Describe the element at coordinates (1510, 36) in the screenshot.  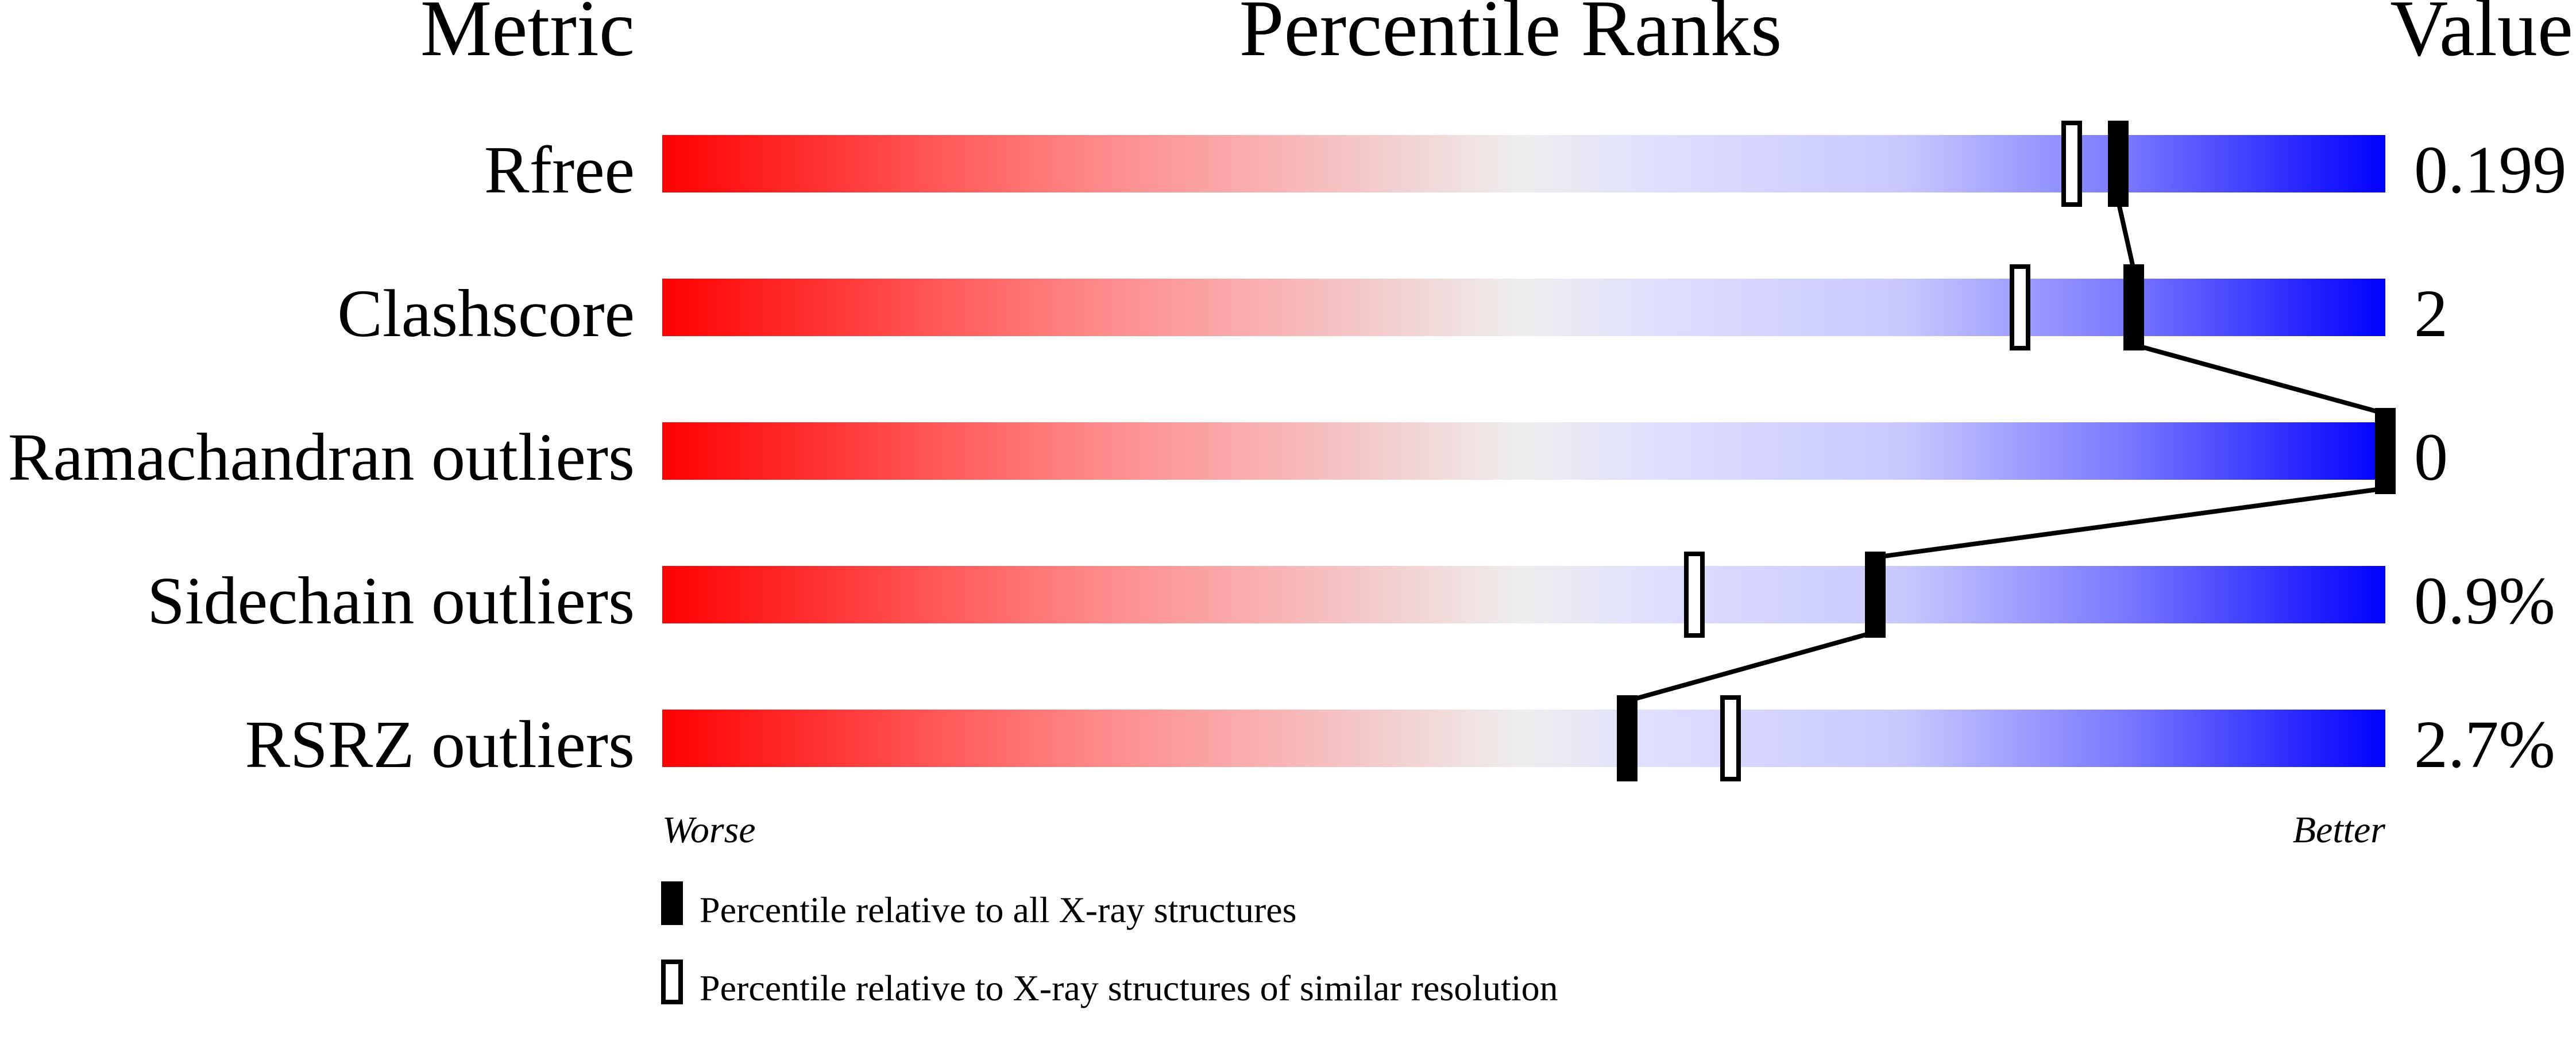
I see `header-percentile-ranks: Percentile Ranks` at that location.